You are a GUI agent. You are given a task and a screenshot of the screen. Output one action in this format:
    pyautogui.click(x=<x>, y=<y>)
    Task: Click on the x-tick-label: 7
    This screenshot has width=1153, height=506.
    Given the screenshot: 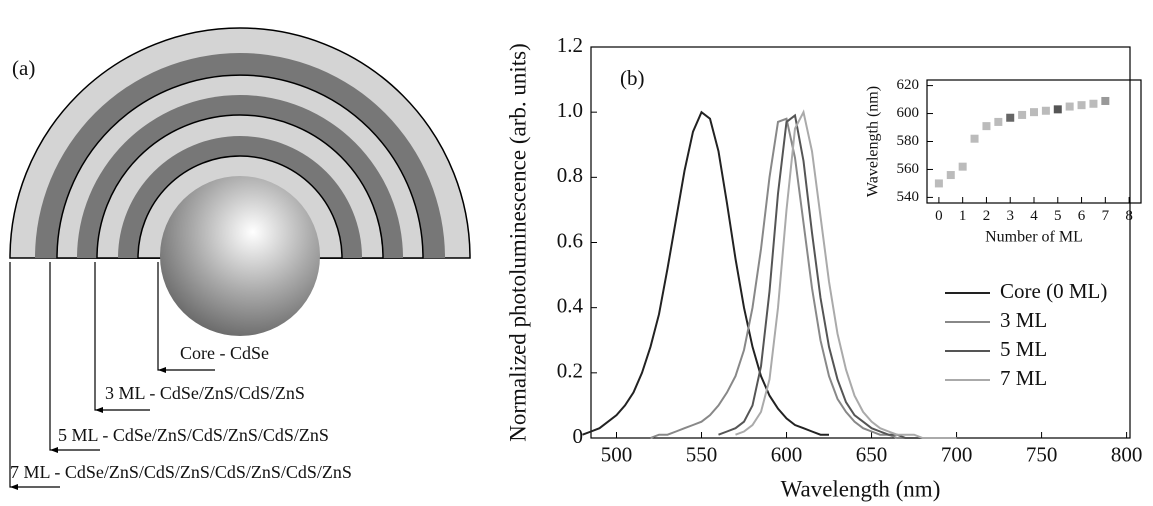 What is the action you would take?
    pyautogui.click(x=1106, y=216)
    